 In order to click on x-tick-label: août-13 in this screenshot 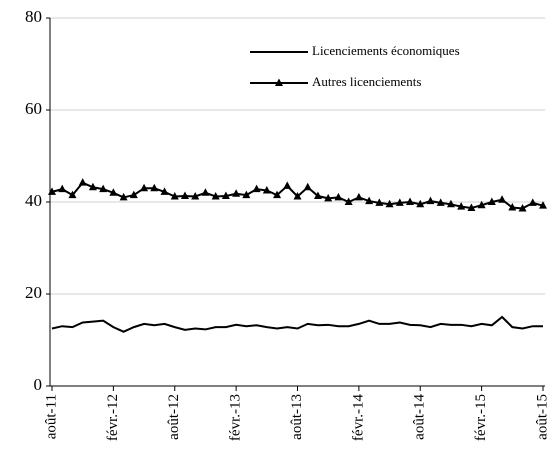, I will do `click(297, 417)`.